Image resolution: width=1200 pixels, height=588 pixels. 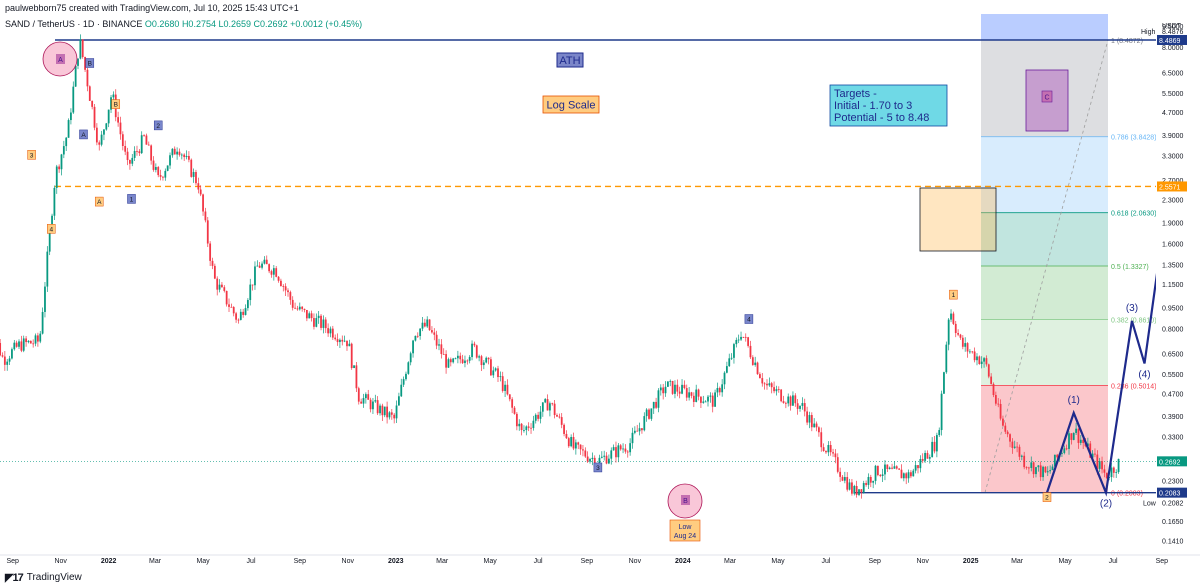 What do you see at coordinates (1044, 239) in the screenshot?
I see `fib-zone-0.5` at bounding box center [1044, 239].